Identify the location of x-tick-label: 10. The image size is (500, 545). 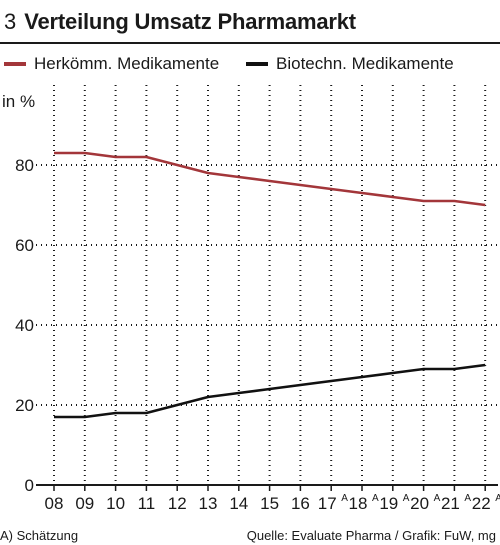
(115, 503).